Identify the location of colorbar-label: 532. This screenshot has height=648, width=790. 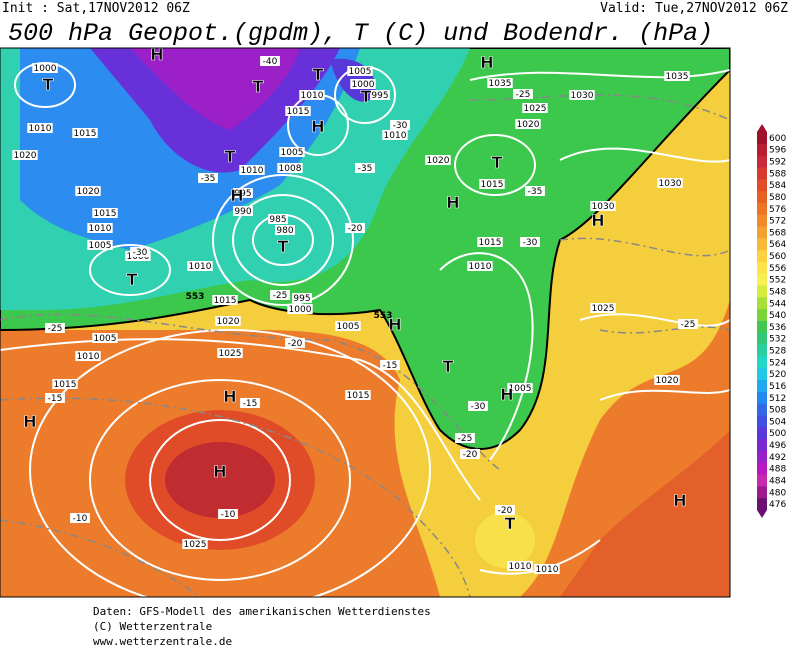
(777, 340).